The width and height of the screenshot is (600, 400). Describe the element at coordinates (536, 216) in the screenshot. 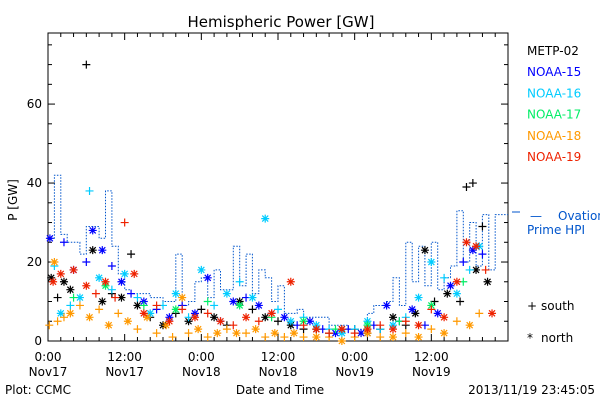

I see `legend-hpi-prefix: —` at that location.